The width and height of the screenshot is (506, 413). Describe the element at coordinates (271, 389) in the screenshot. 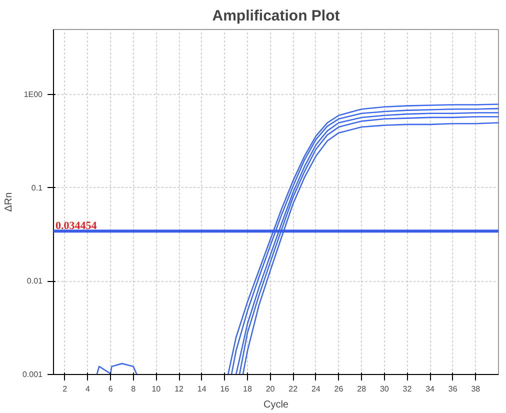

I see `x-tick-label: 20` at that location.